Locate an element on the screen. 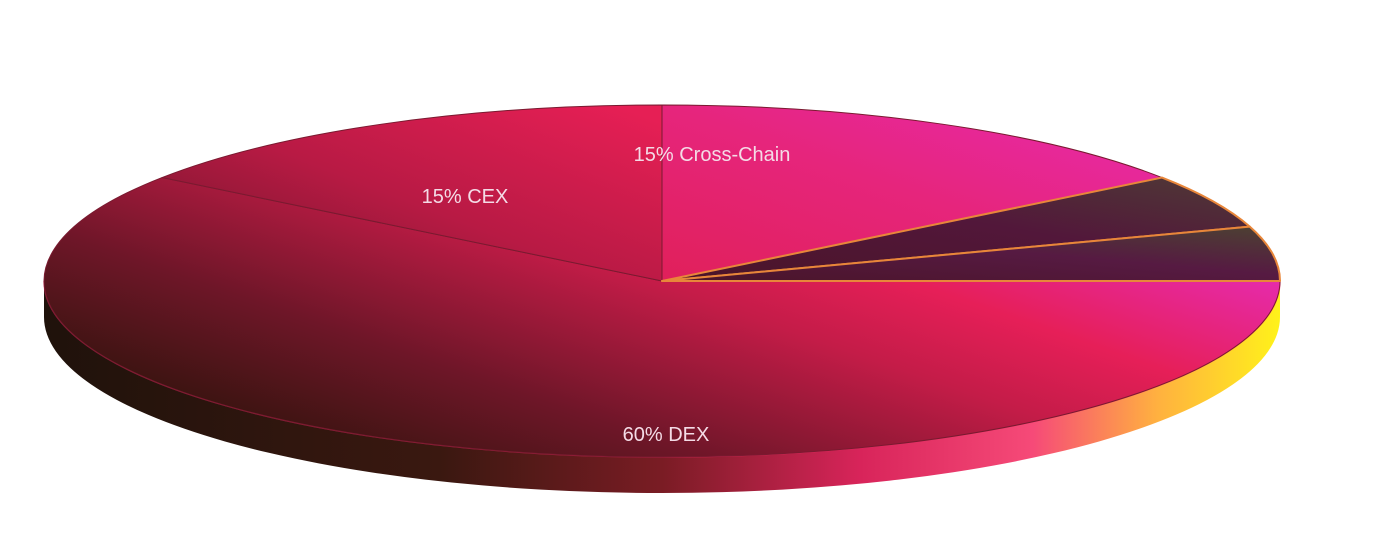 The height and width of the screenshot is (543, 1394). pie-slice-cex is located at coordinates (412, 193).